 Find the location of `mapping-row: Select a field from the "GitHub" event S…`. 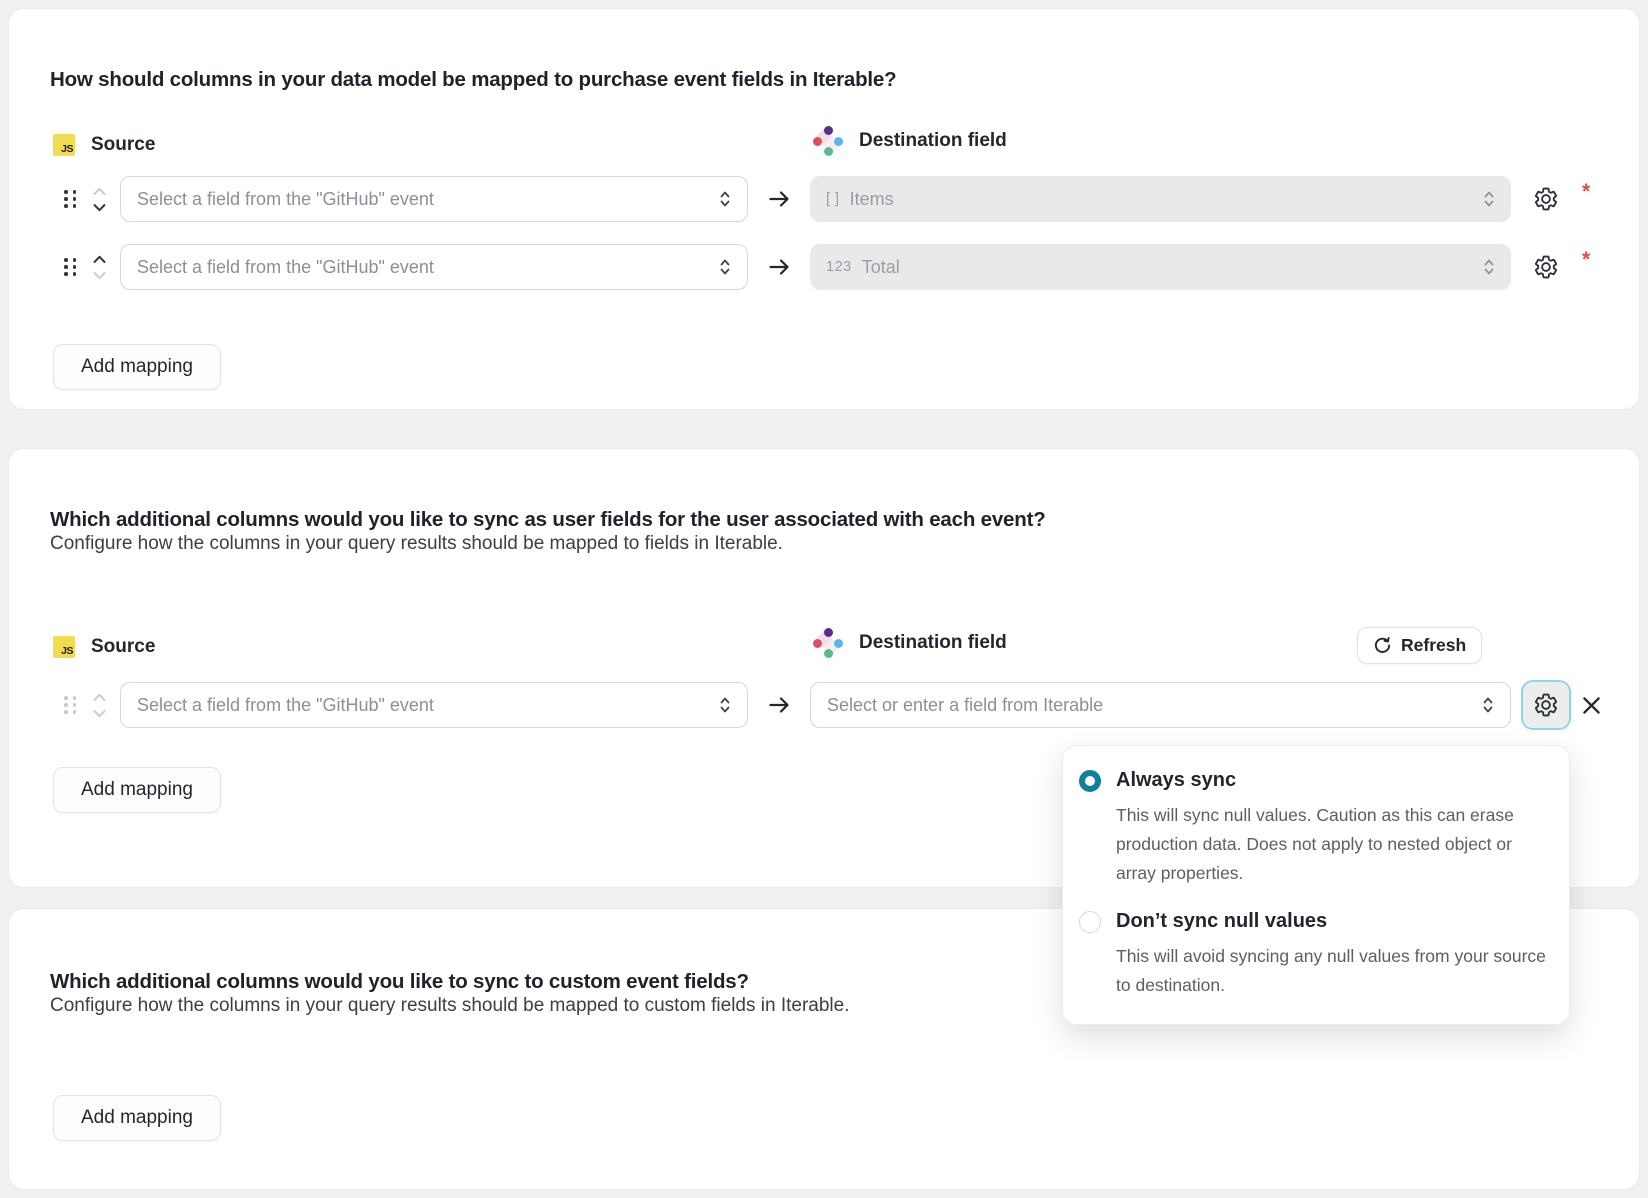

mapping-row: Select a field from the "GitHub" event S… is located at coordinates (806, 705).